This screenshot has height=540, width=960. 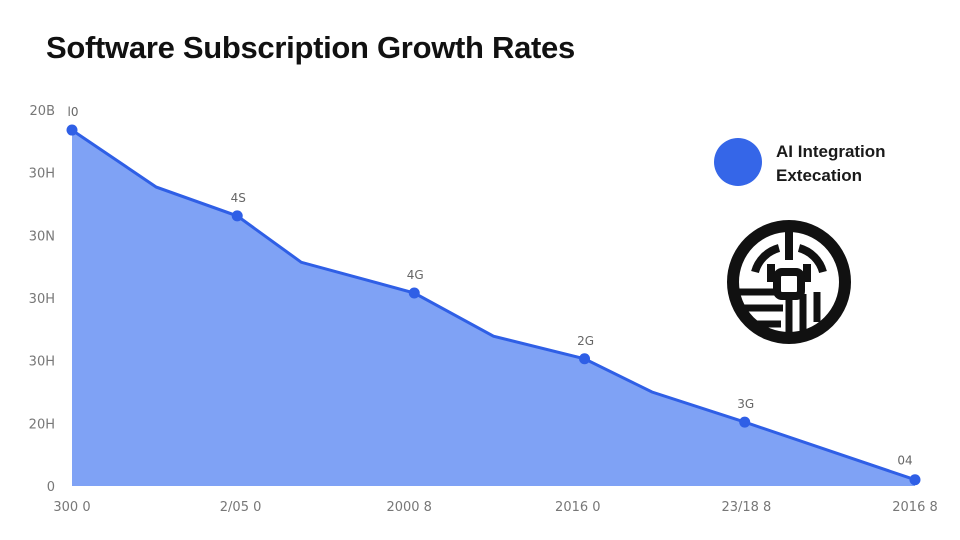 I want to click on legend-label-line1: AI Integration, so click(x=831, y=151).